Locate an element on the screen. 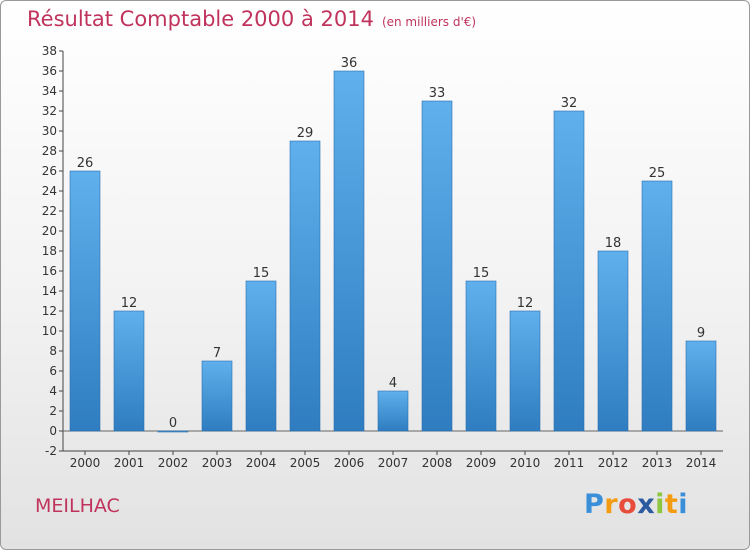 The width and height of the screenshot is (750, 550). data-label-2007: 4 is located at coordinates (393, 383).